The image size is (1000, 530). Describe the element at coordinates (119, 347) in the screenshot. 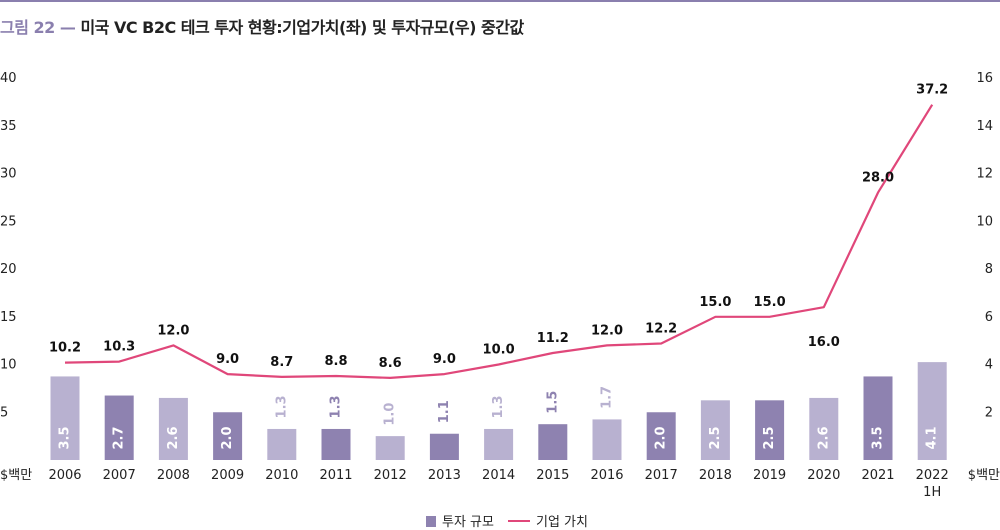

I see `line-value-label: 10.3` at that location.